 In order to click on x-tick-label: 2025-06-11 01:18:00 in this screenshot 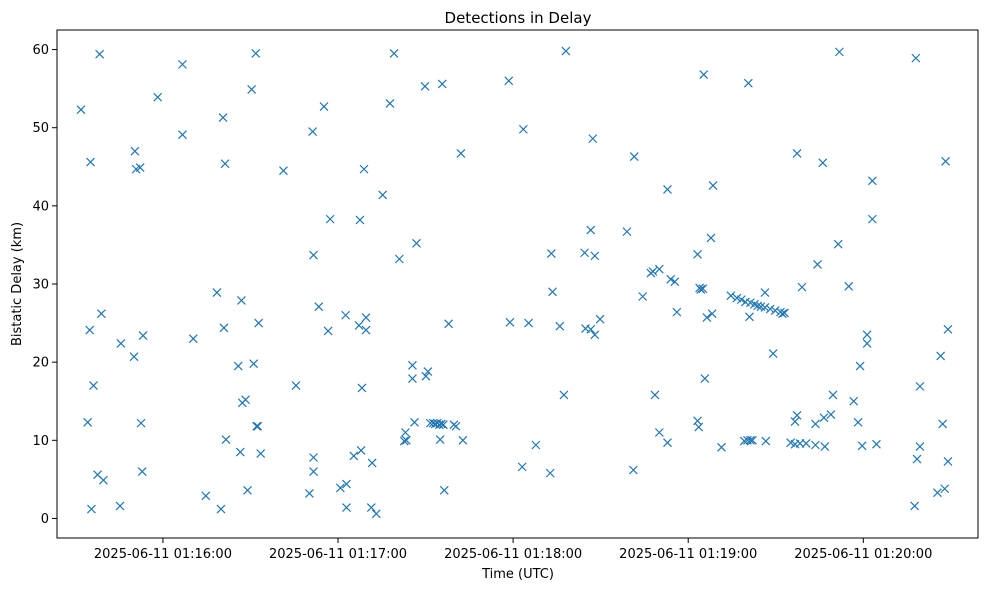, I will do `click(513, 554)`.